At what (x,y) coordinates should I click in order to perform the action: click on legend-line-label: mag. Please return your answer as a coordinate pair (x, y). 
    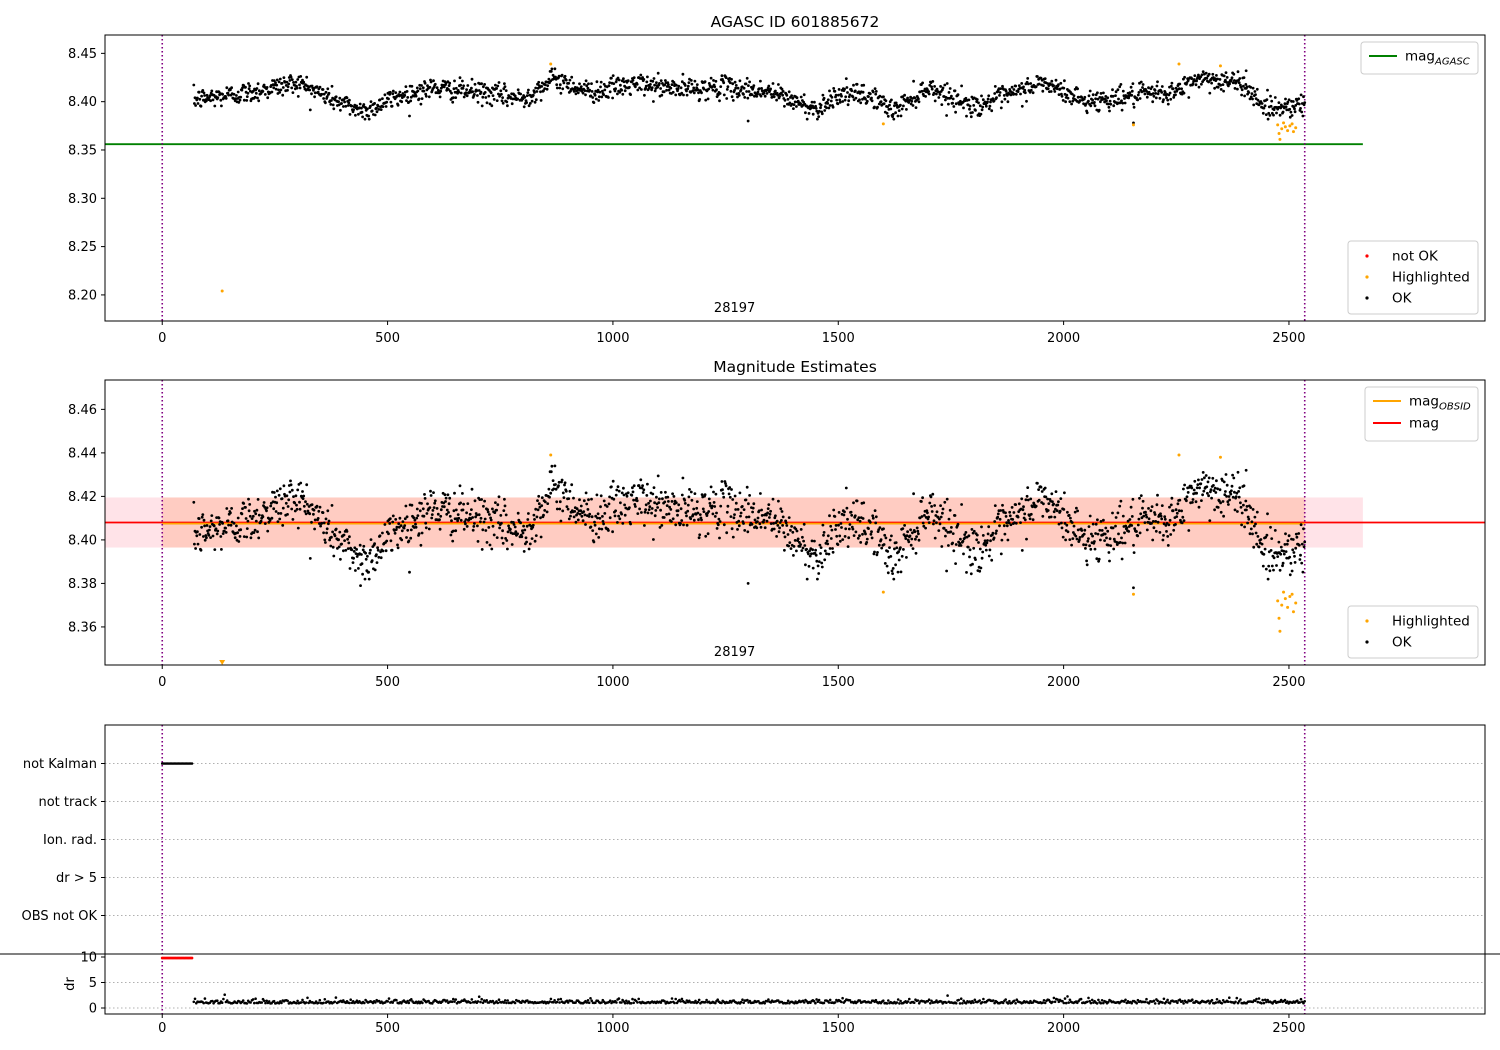
    Looking at the image, I should click on (1424, 424).